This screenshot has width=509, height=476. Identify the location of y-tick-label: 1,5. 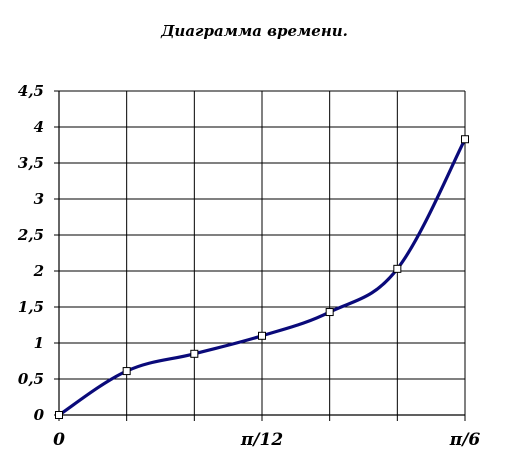
(31, 307).